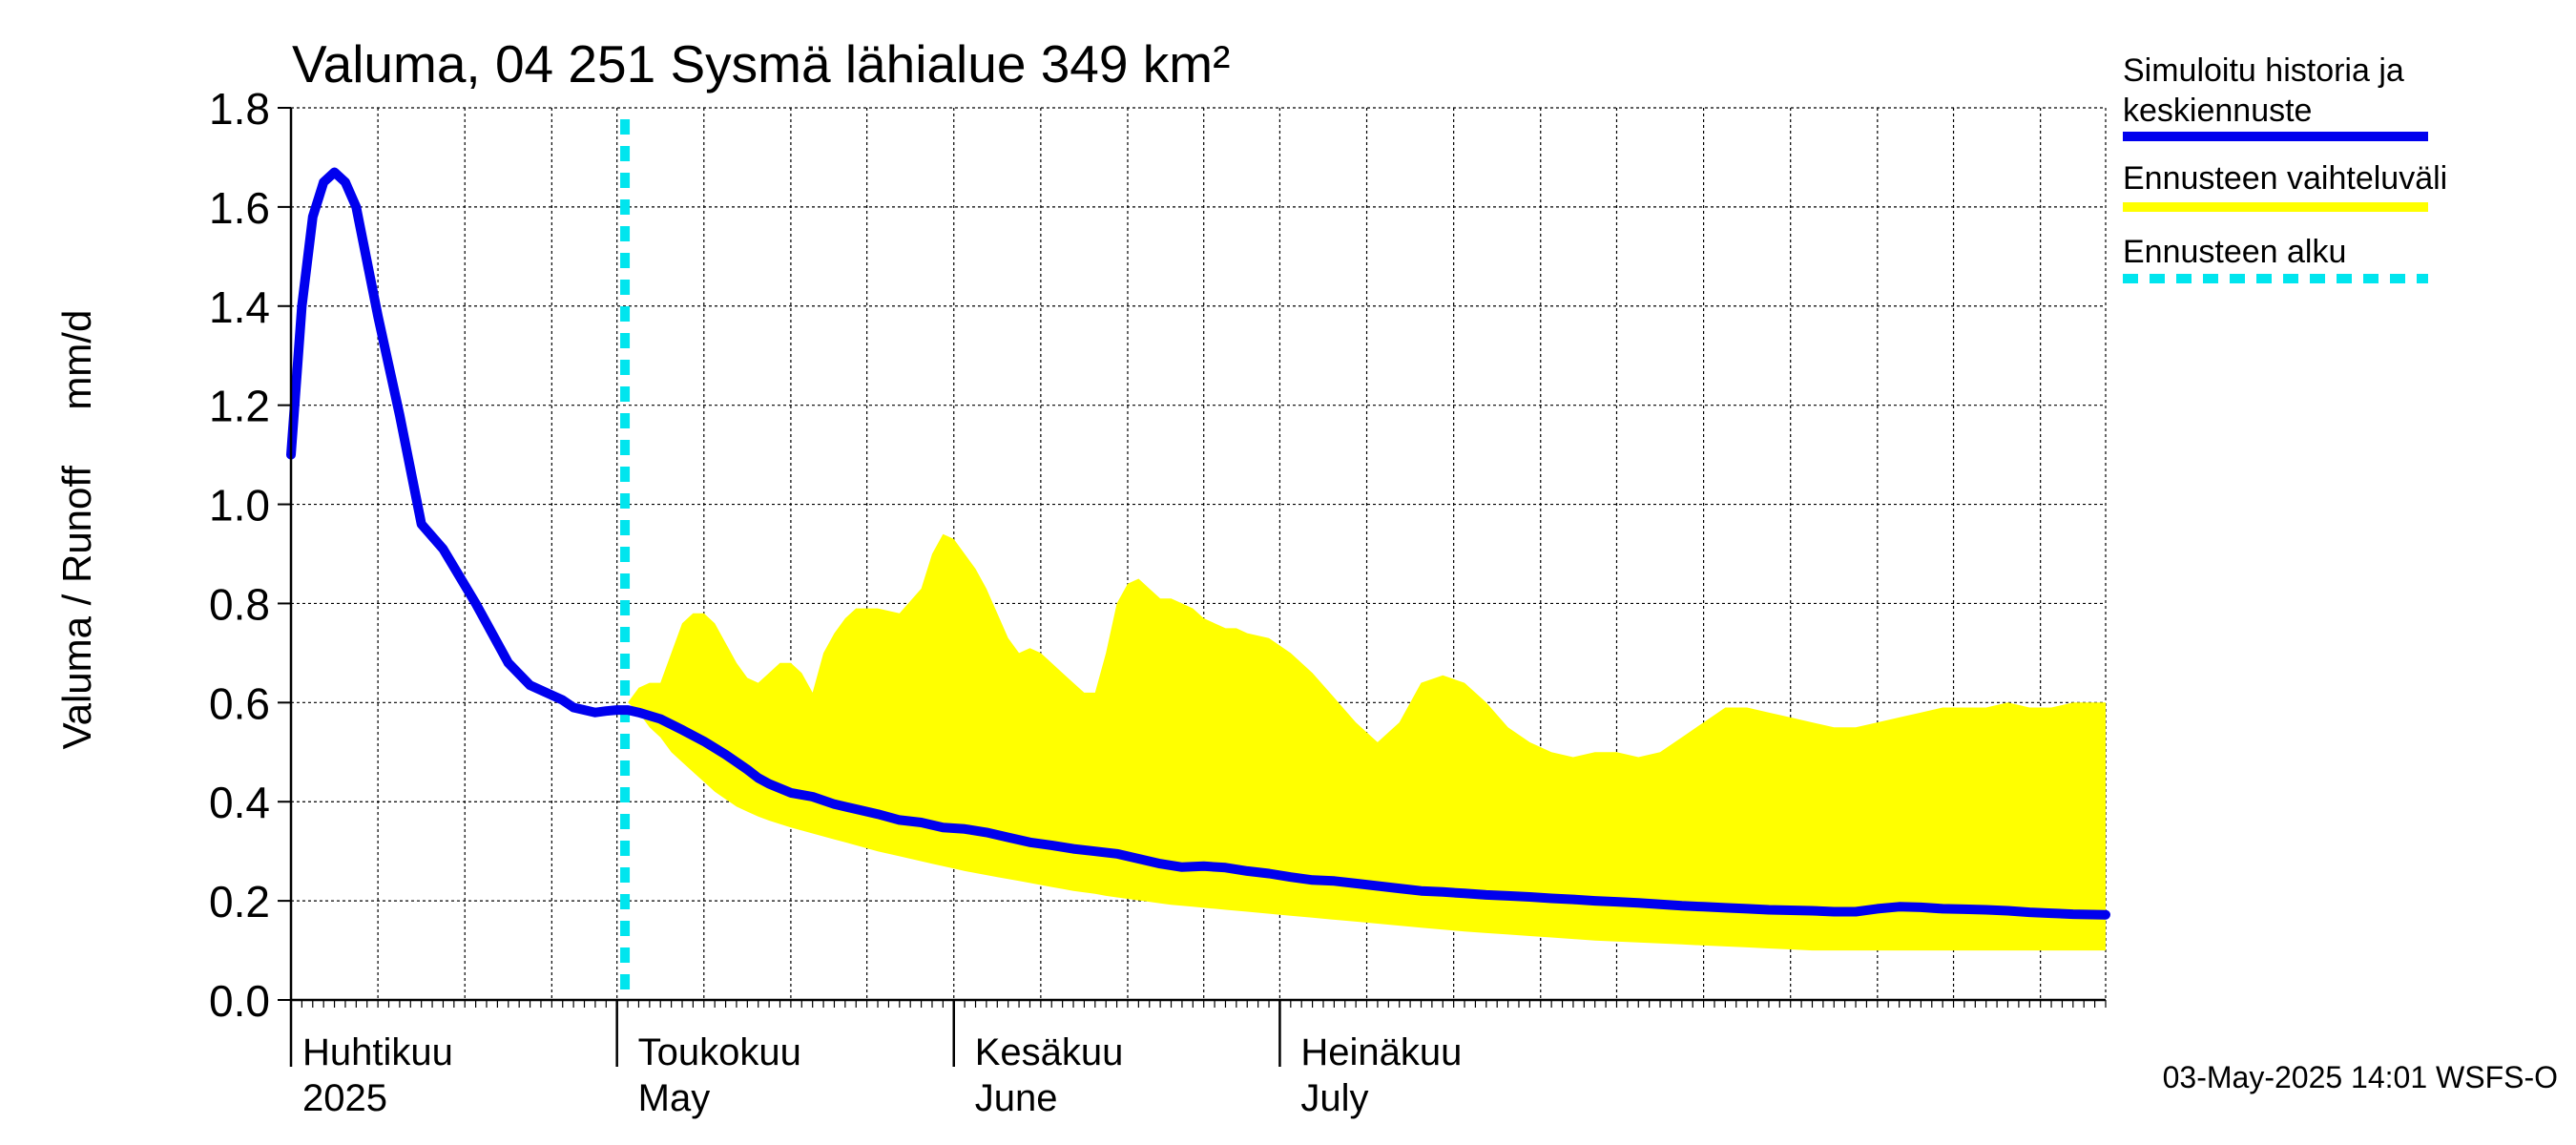 The image size is (2576, 1145). Describe the element at coordinates (719, 1052) in the screenshot. I see `month-label-fi: Toukokuu` at that location.